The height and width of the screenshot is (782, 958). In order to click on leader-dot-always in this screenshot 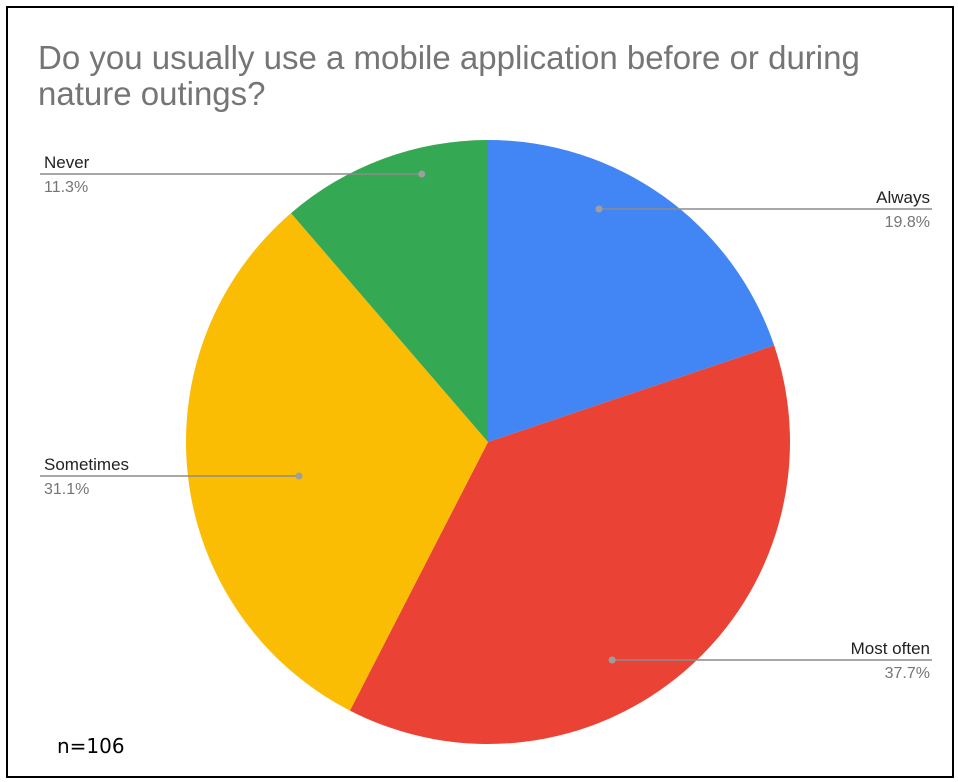, I will do `click(599, 209)`.